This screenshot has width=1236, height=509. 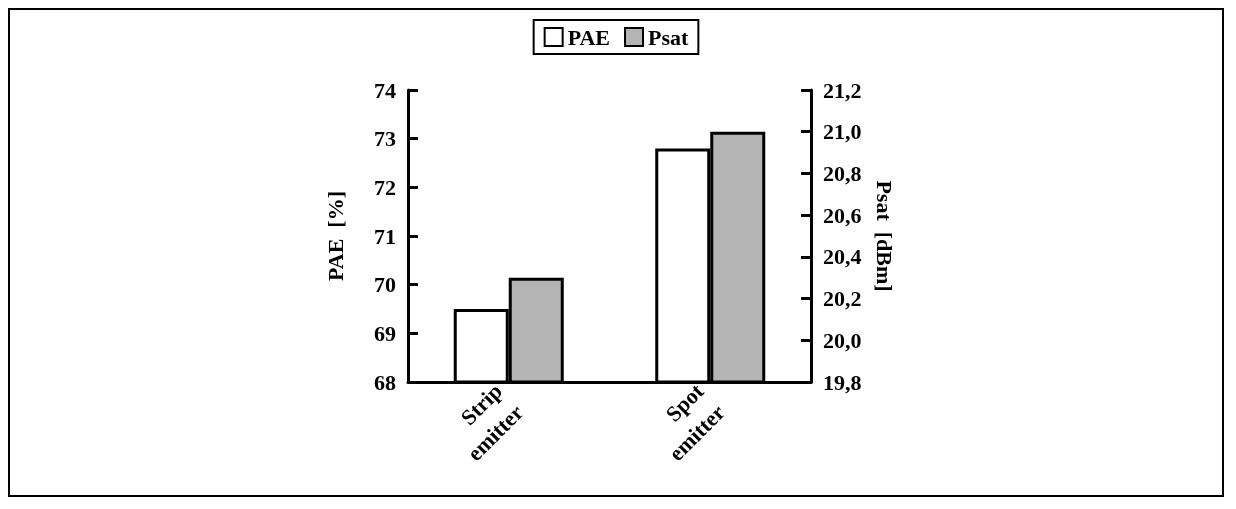 I want to click on y-tick-label: 73, so click(x=385, y=139).